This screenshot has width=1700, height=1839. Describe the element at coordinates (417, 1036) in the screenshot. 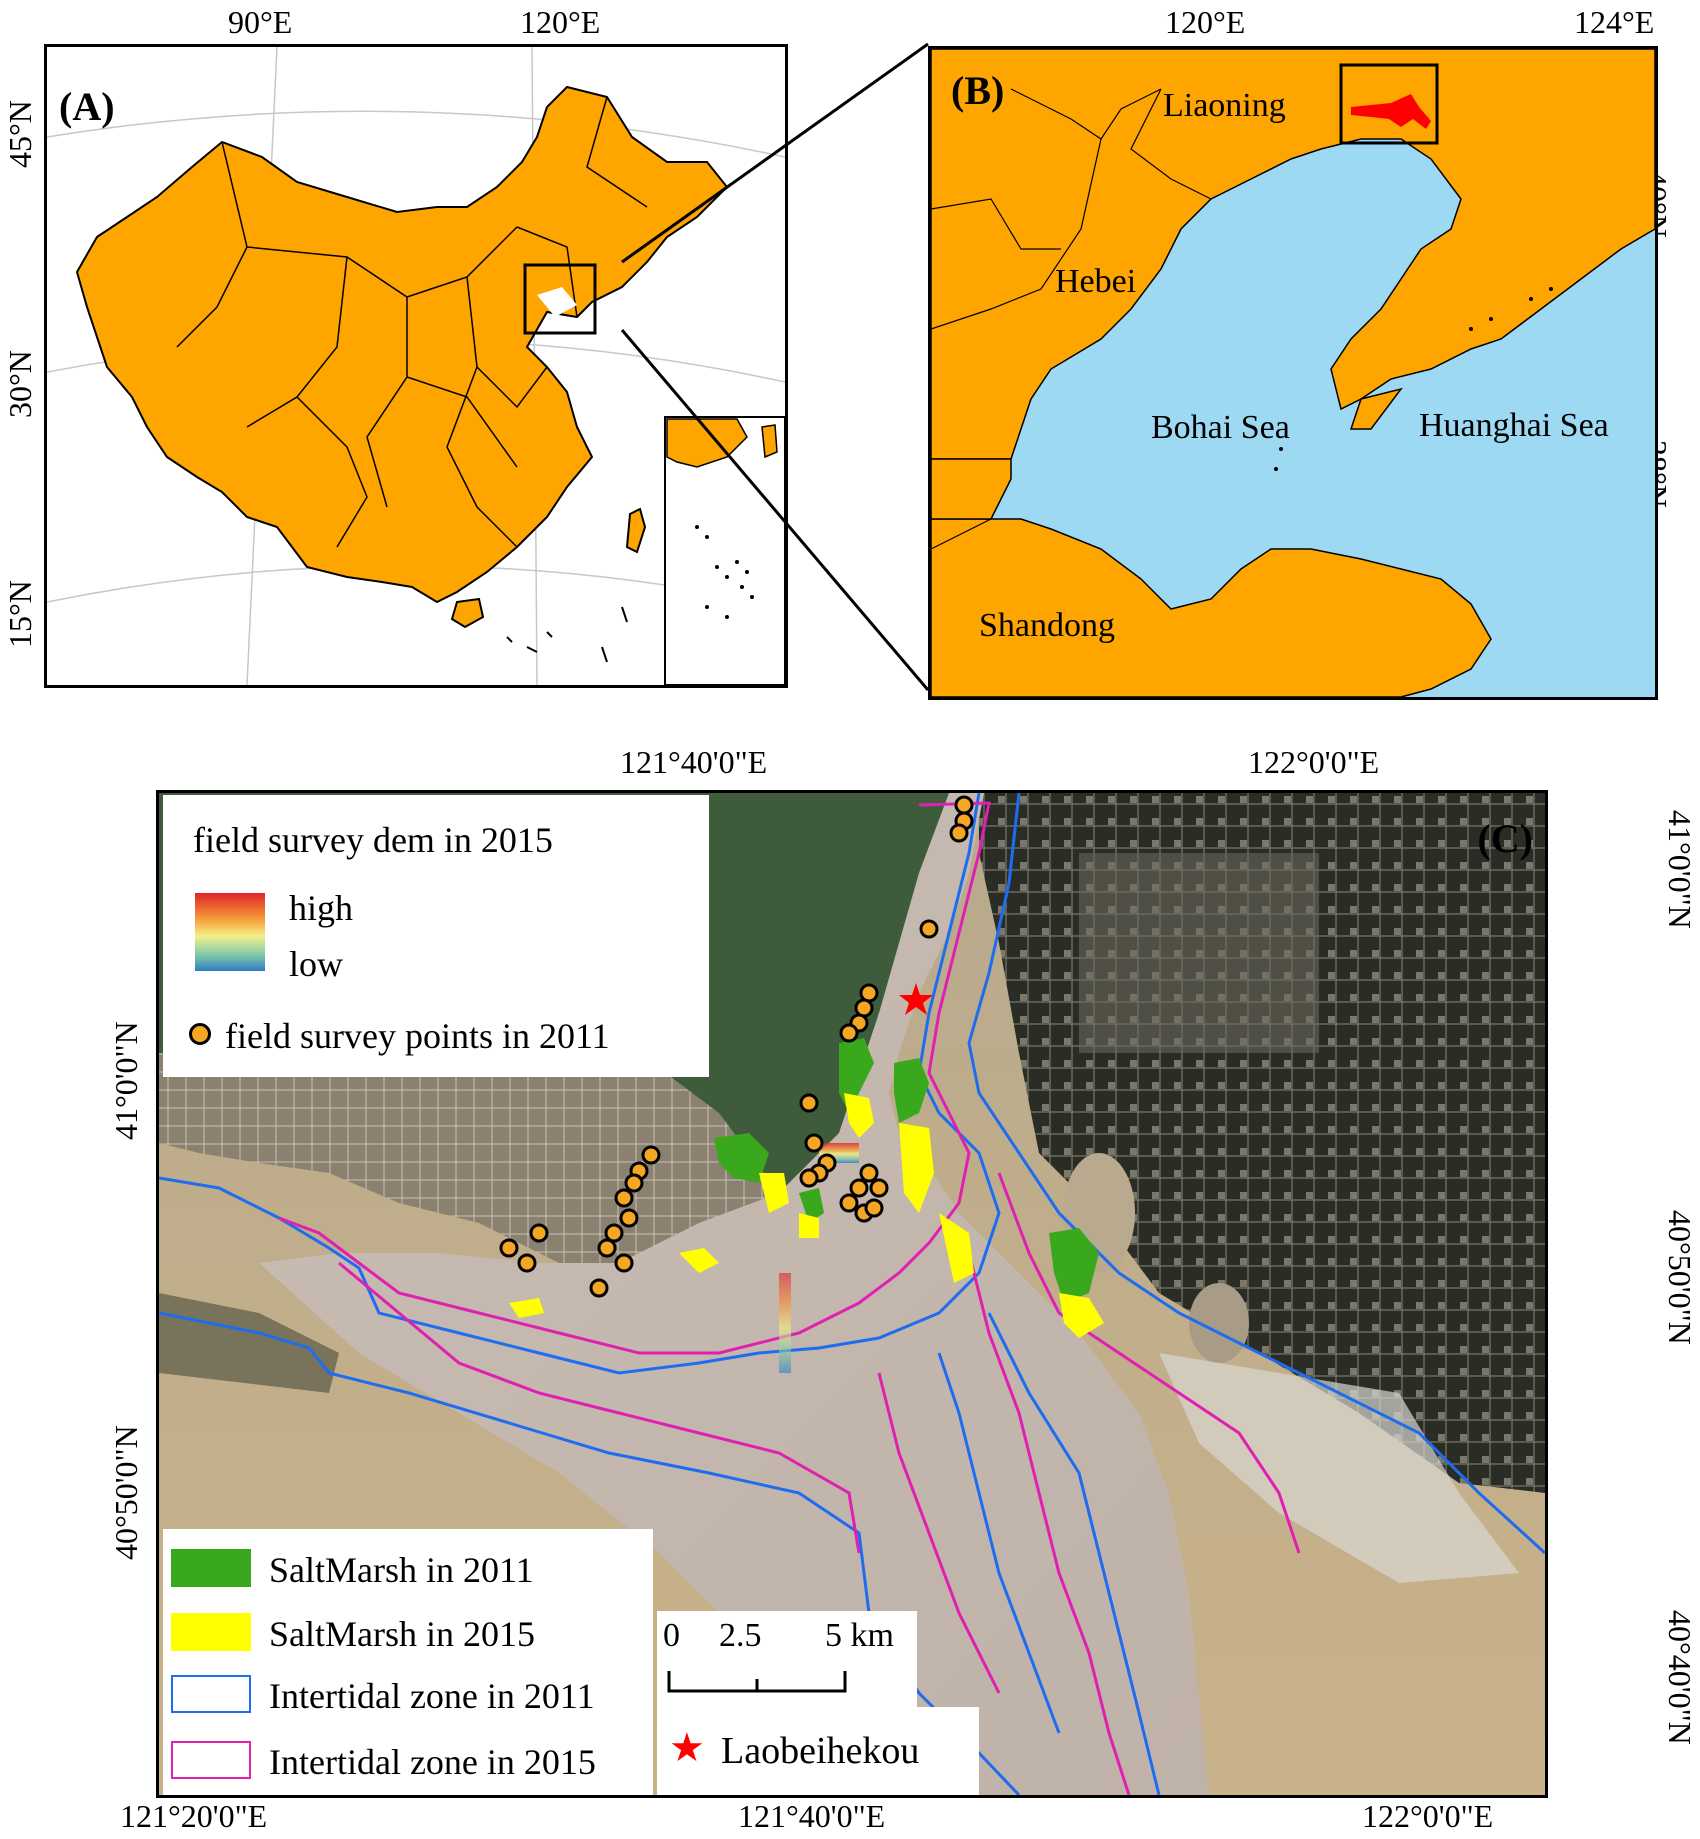

I see `survey-points-legend-label: field survey points in 2011` at that location.